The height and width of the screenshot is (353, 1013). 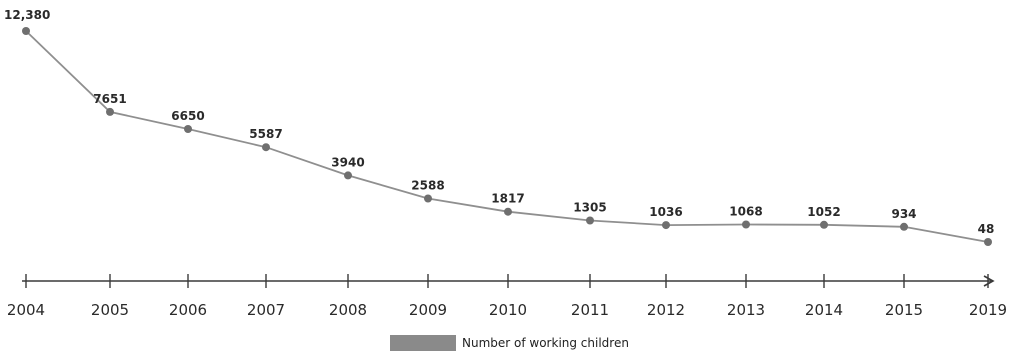 I want to click on data-label: 3940, so click(x=347, y=162).